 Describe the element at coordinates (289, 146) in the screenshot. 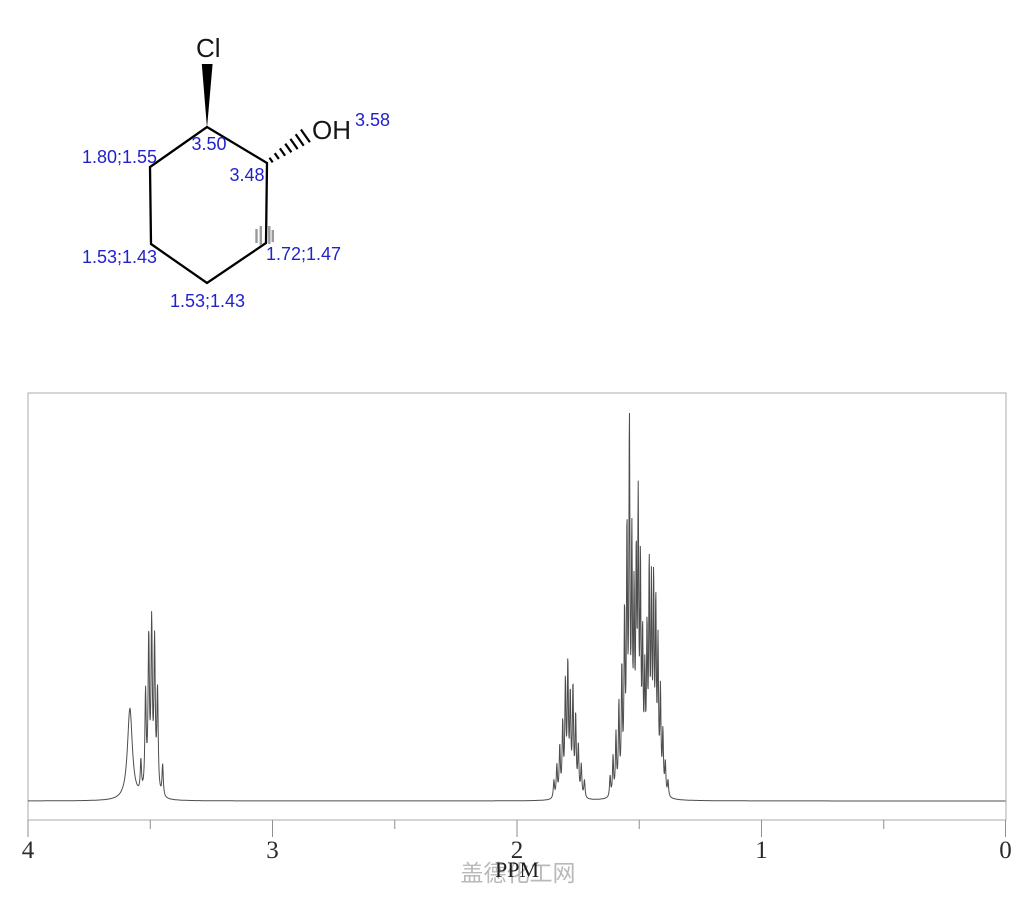

I see `hash-bond-oh` at that location.